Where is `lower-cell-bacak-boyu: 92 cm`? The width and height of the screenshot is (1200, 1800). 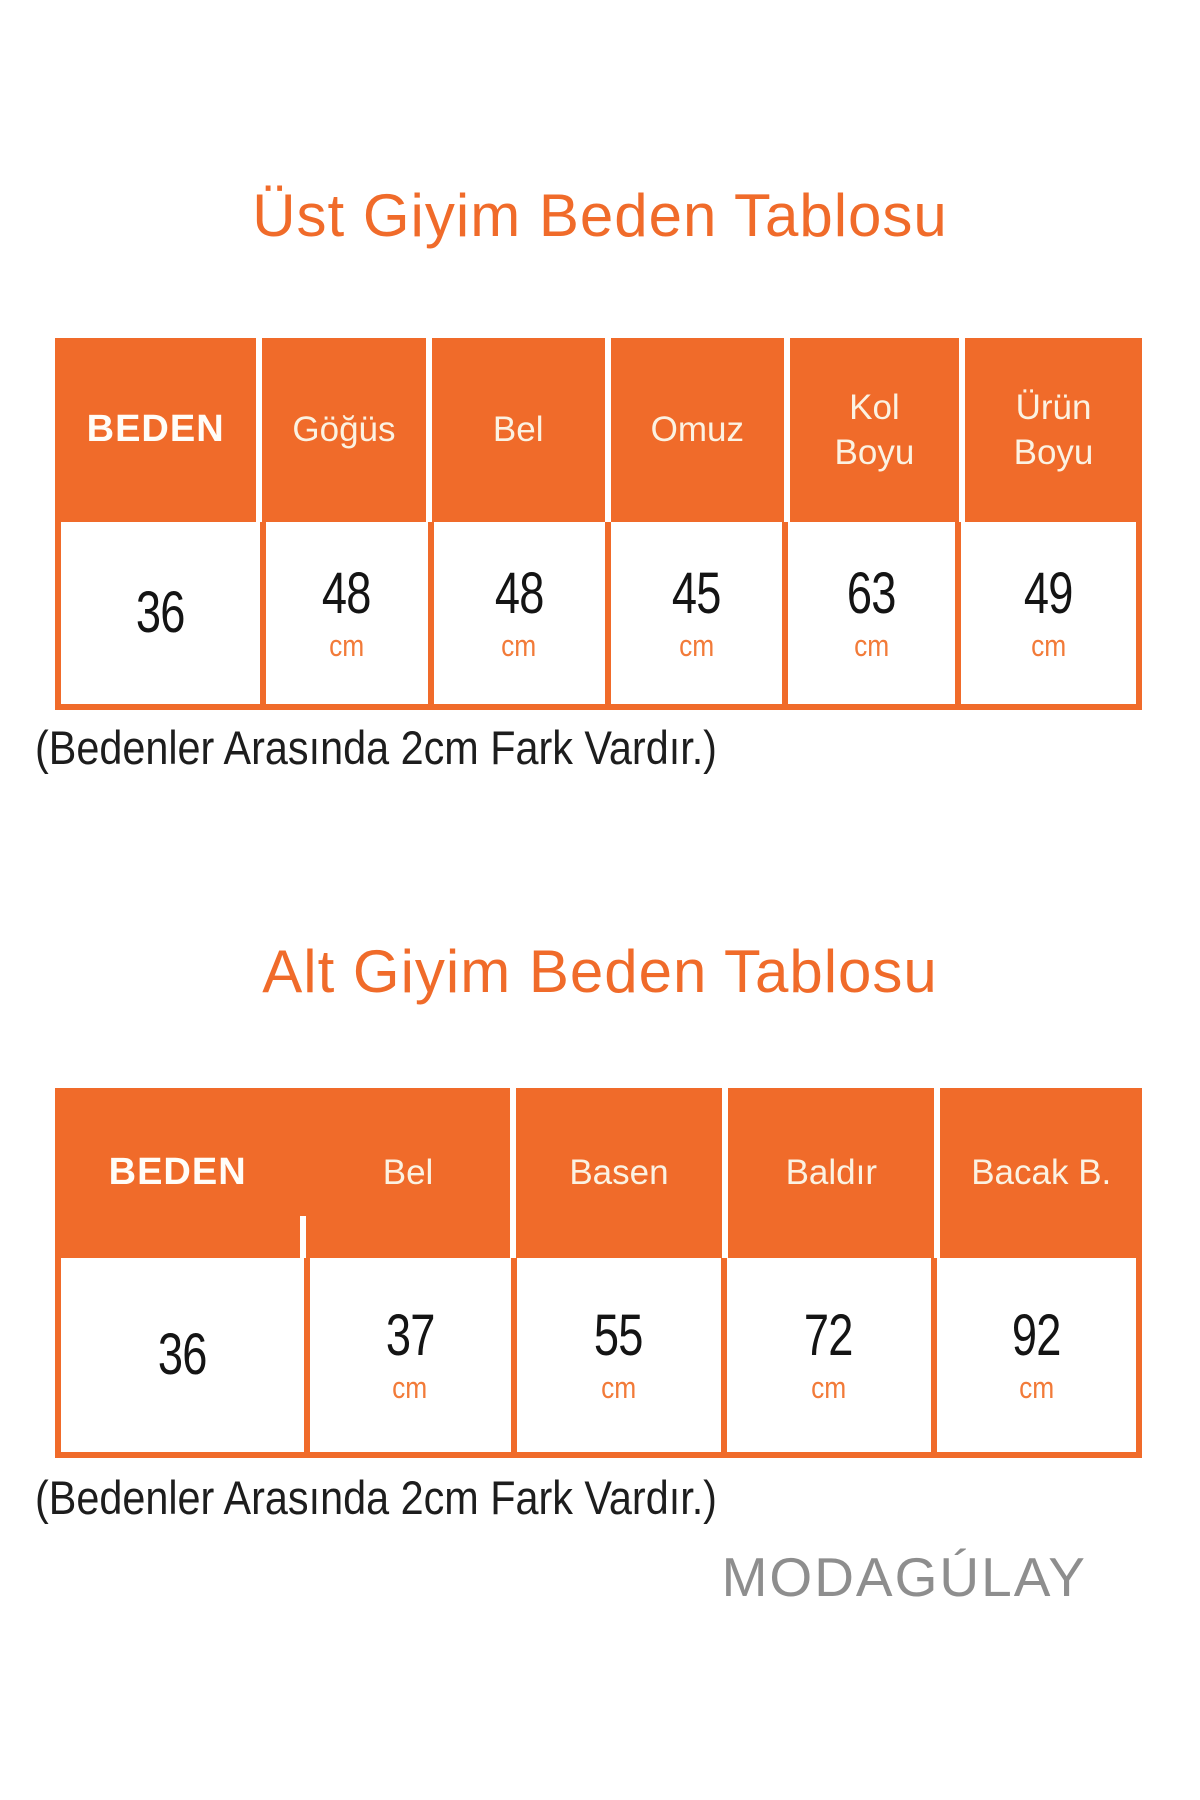 lower-cell-bacak-boyu: 92 cm is located at coordinates (1036, 1355).